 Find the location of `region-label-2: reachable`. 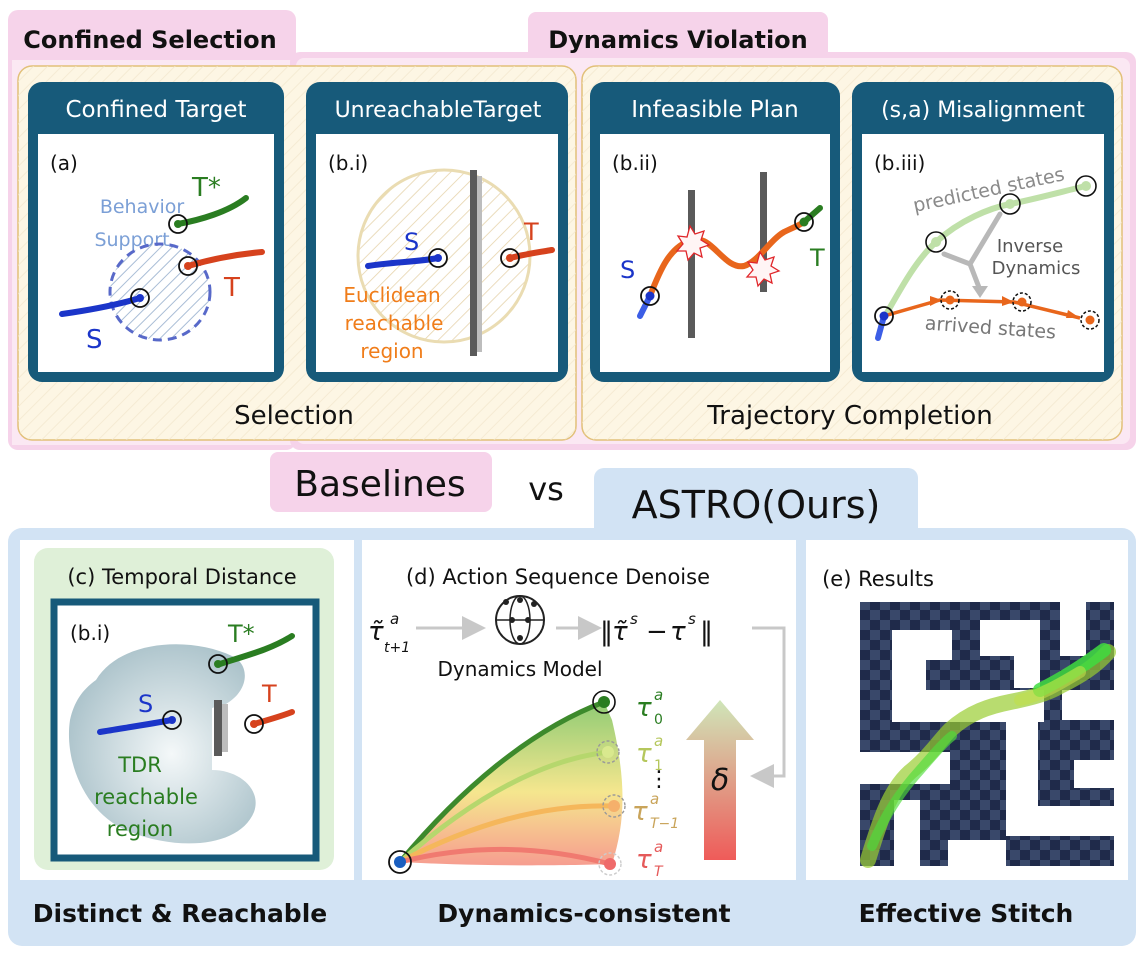

region-label-2: reachable is located at coordinates (394, 323).